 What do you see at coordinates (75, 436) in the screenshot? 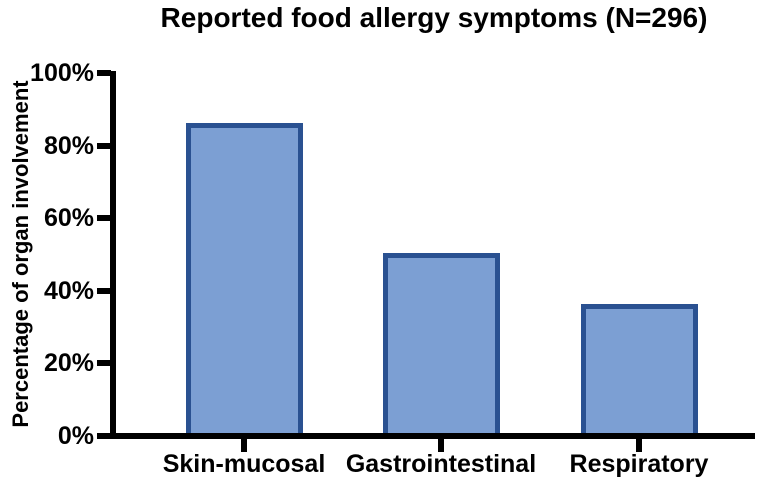
I see `y-tick-label: 0%` at bounding box center [75, 436].